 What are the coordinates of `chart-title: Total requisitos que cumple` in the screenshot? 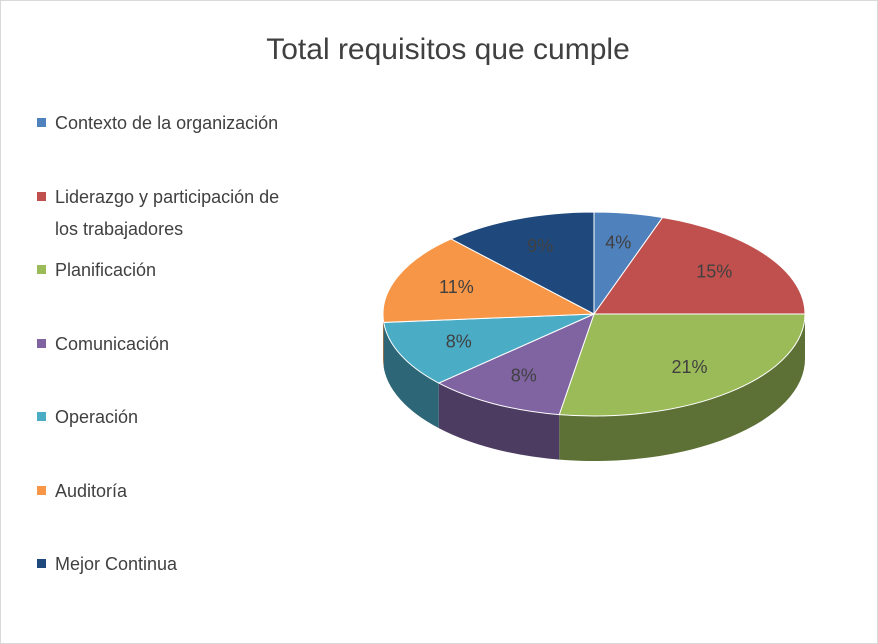 It's located at (448, 49).